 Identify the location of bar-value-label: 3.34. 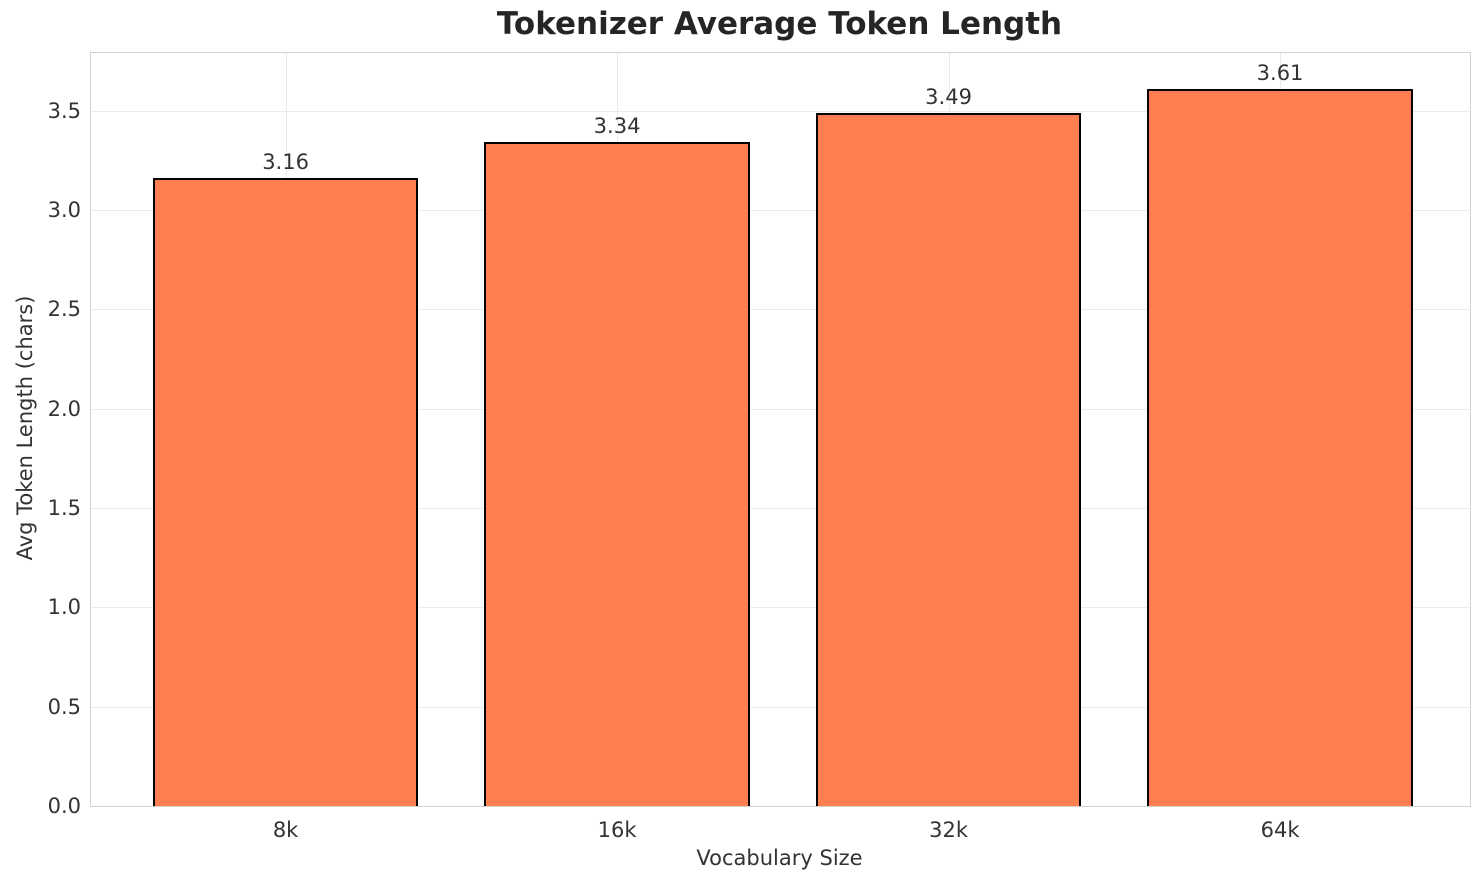
(617, 126).